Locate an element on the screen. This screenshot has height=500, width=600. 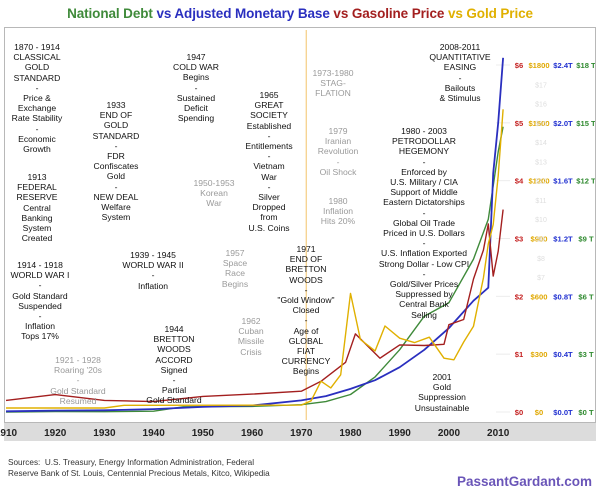
faded-scale-label: $11 is located at coordinates (540, 201).